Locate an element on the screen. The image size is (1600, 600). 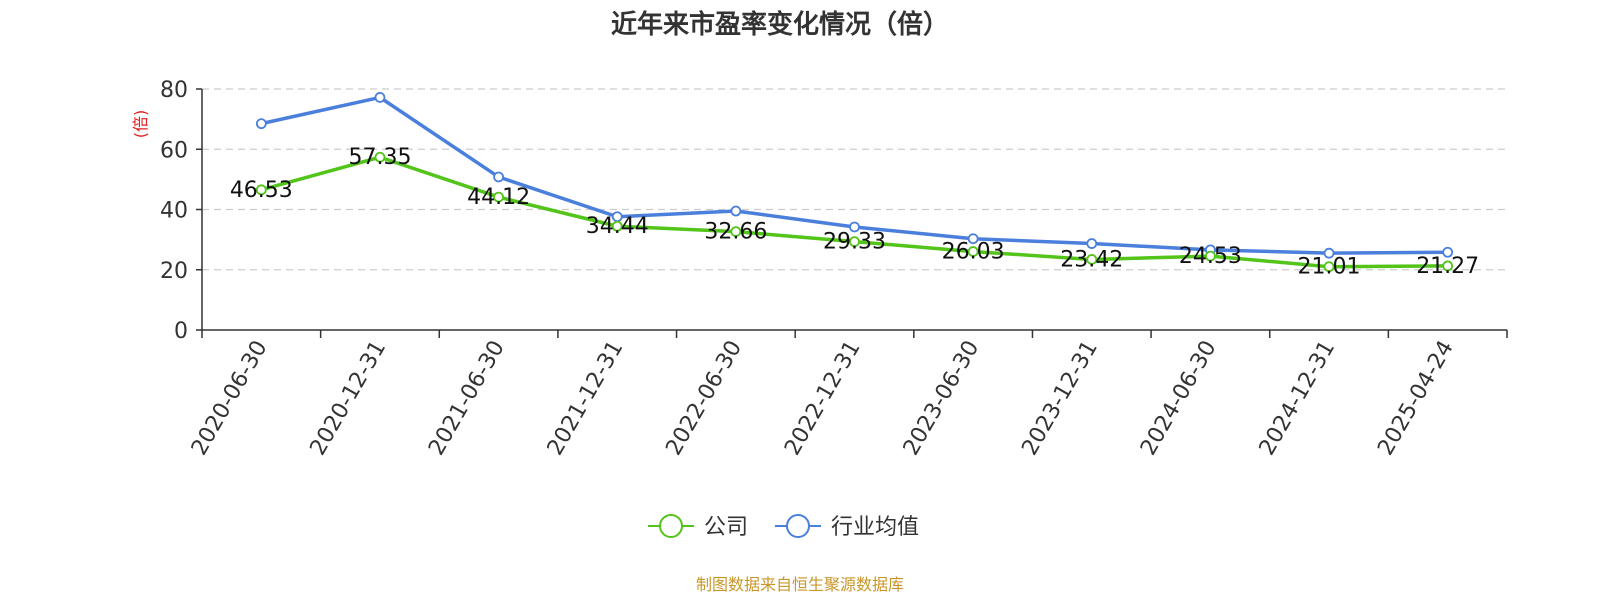
data-label: 29.33 is located at coordinates (854, 242).